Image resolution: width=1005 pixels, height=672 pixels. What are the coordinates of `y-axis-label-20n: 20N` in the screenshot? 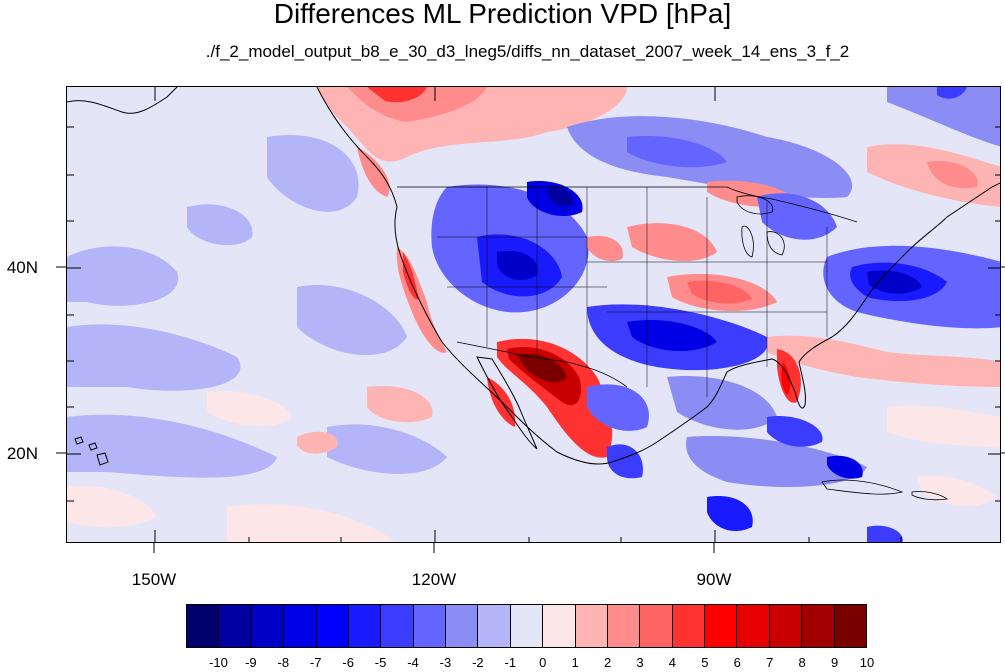 It's located at (22, 453).